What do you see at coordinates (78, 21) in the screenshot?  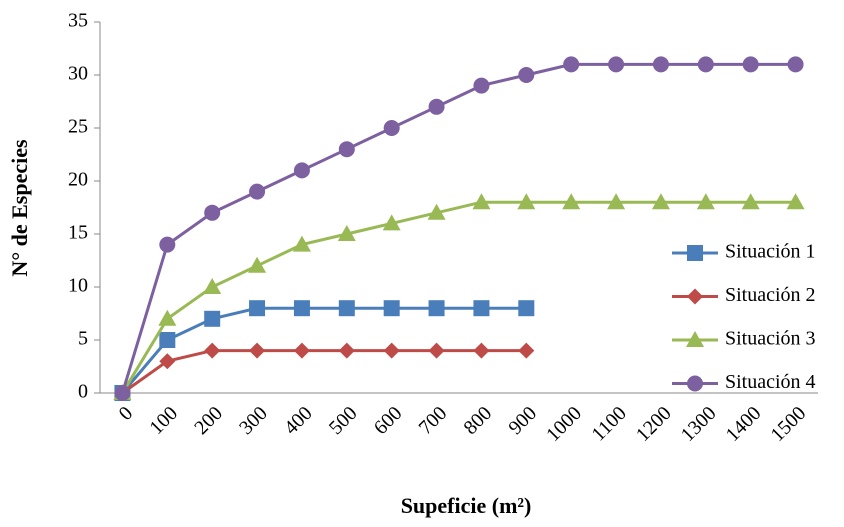 I see `y-tick-label: 35` at bounding box center [78, 21].